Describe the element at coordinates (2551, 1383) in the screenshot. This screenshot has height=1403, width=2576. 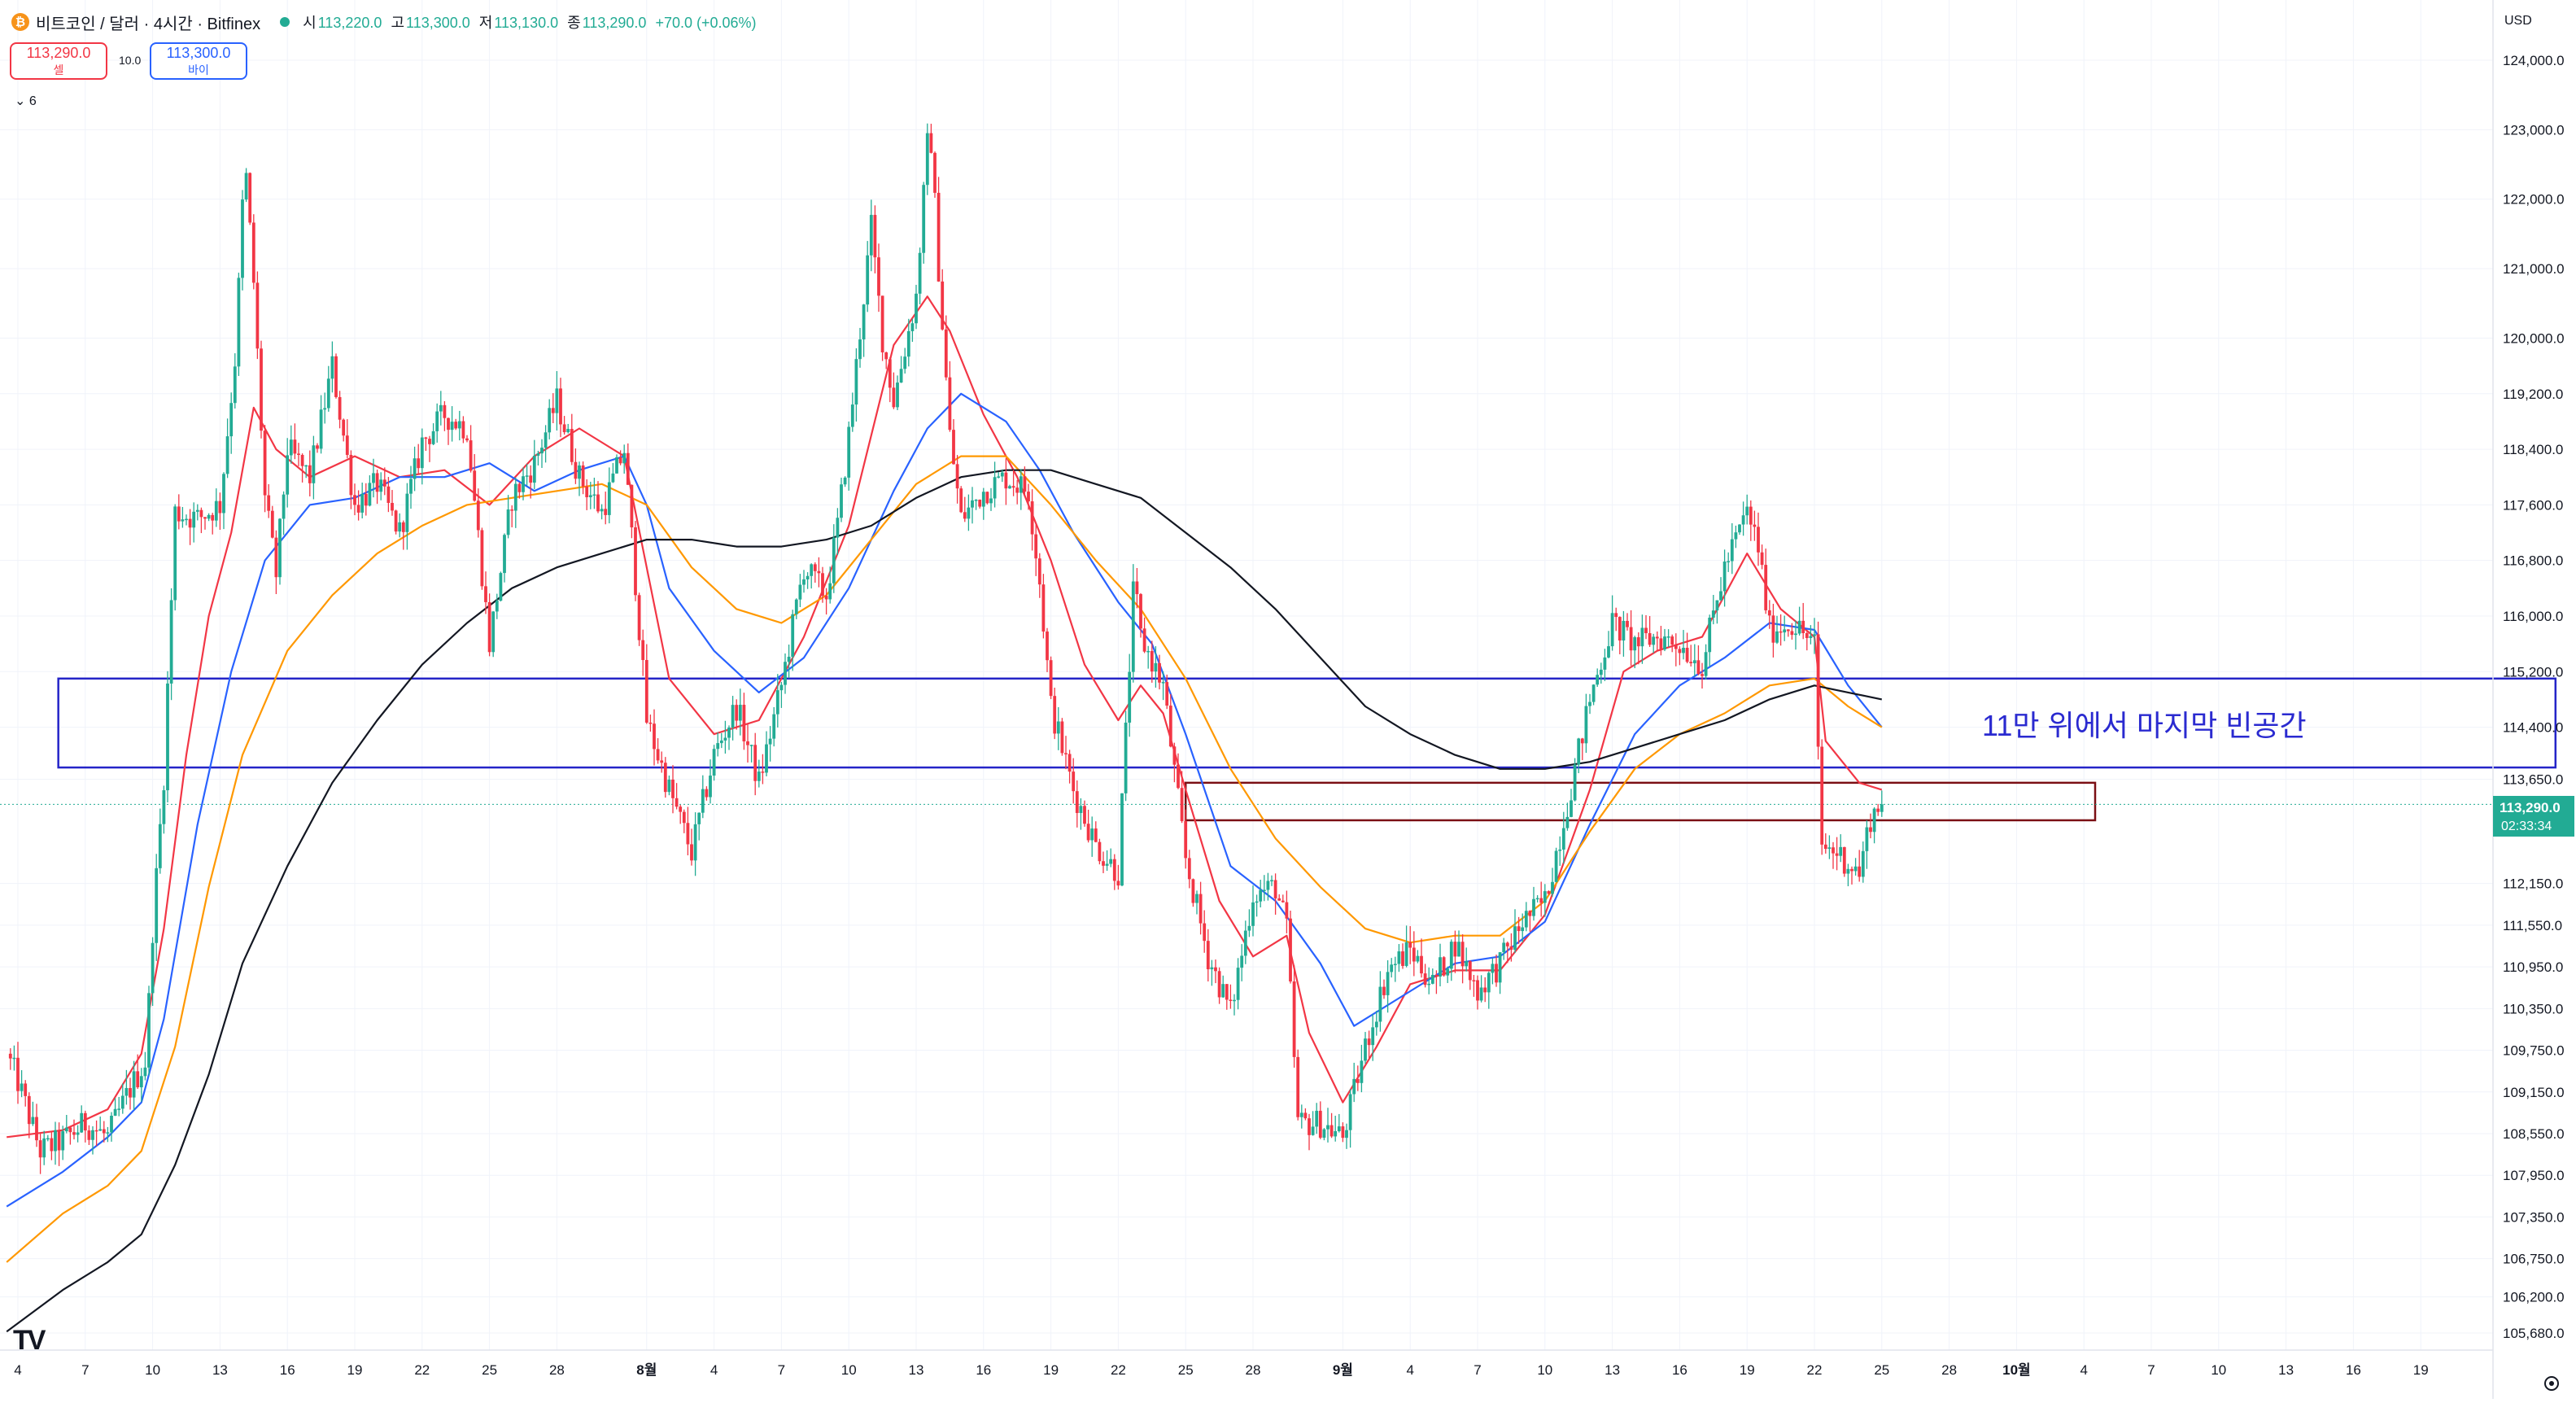
I see `settings-gear-icon` at that location.